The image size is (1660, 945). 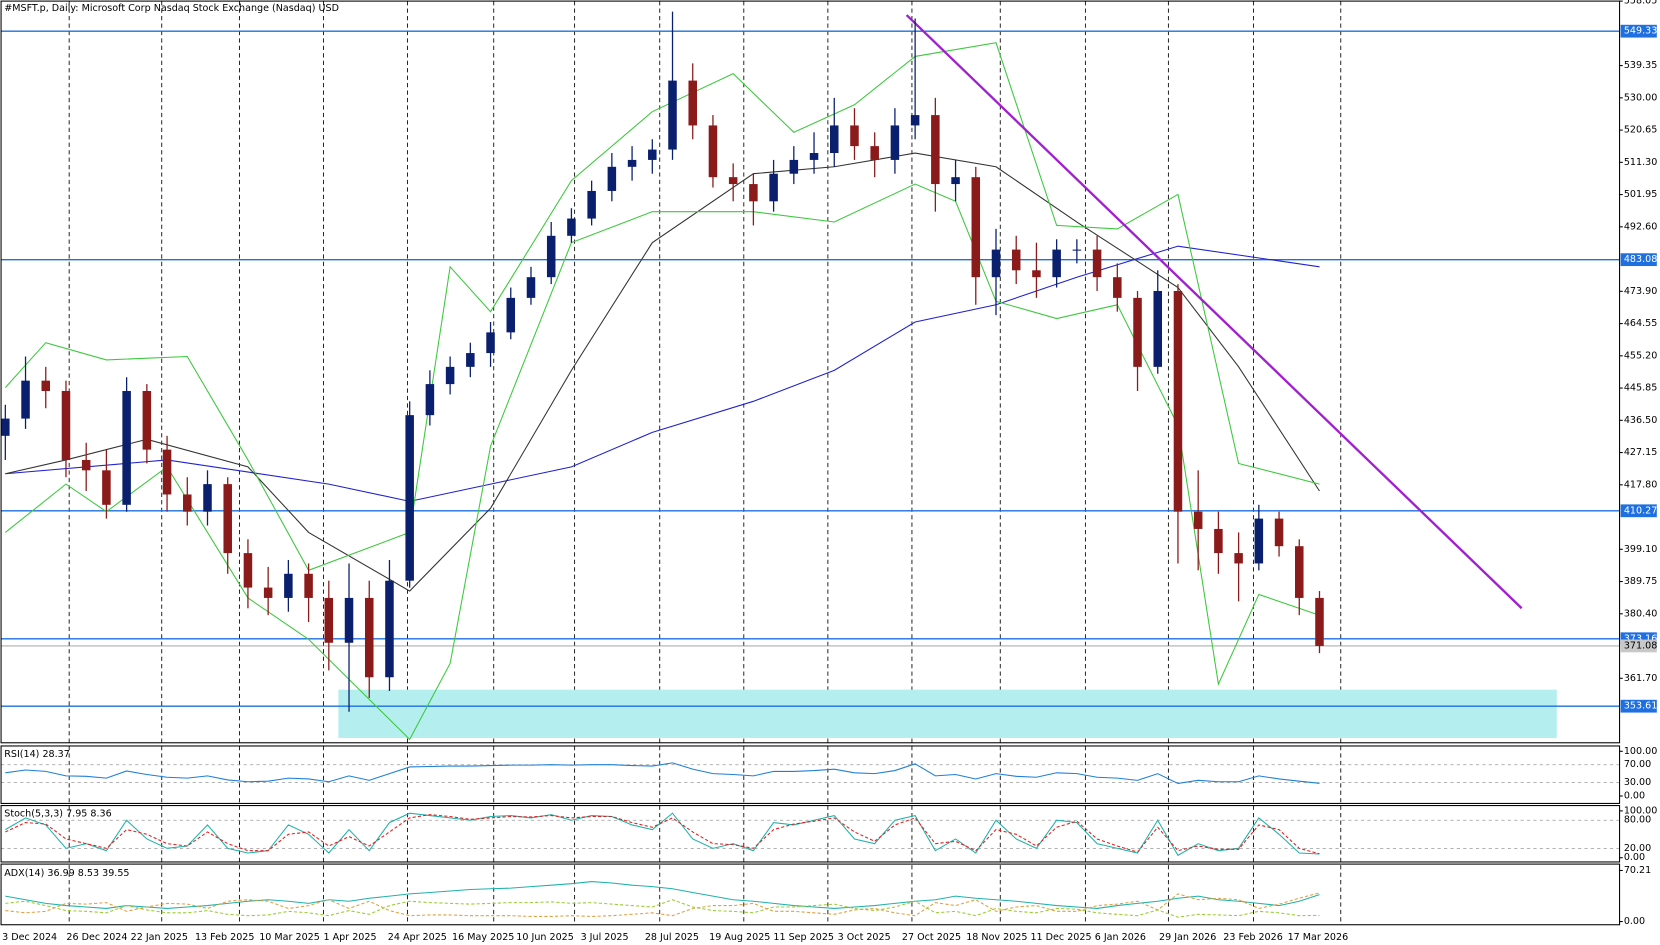 What do you see at coordinates (37, 754) in the screenshot?
I see `panel-title: RSI(14) 28.37` at bounding box center [37, 754].